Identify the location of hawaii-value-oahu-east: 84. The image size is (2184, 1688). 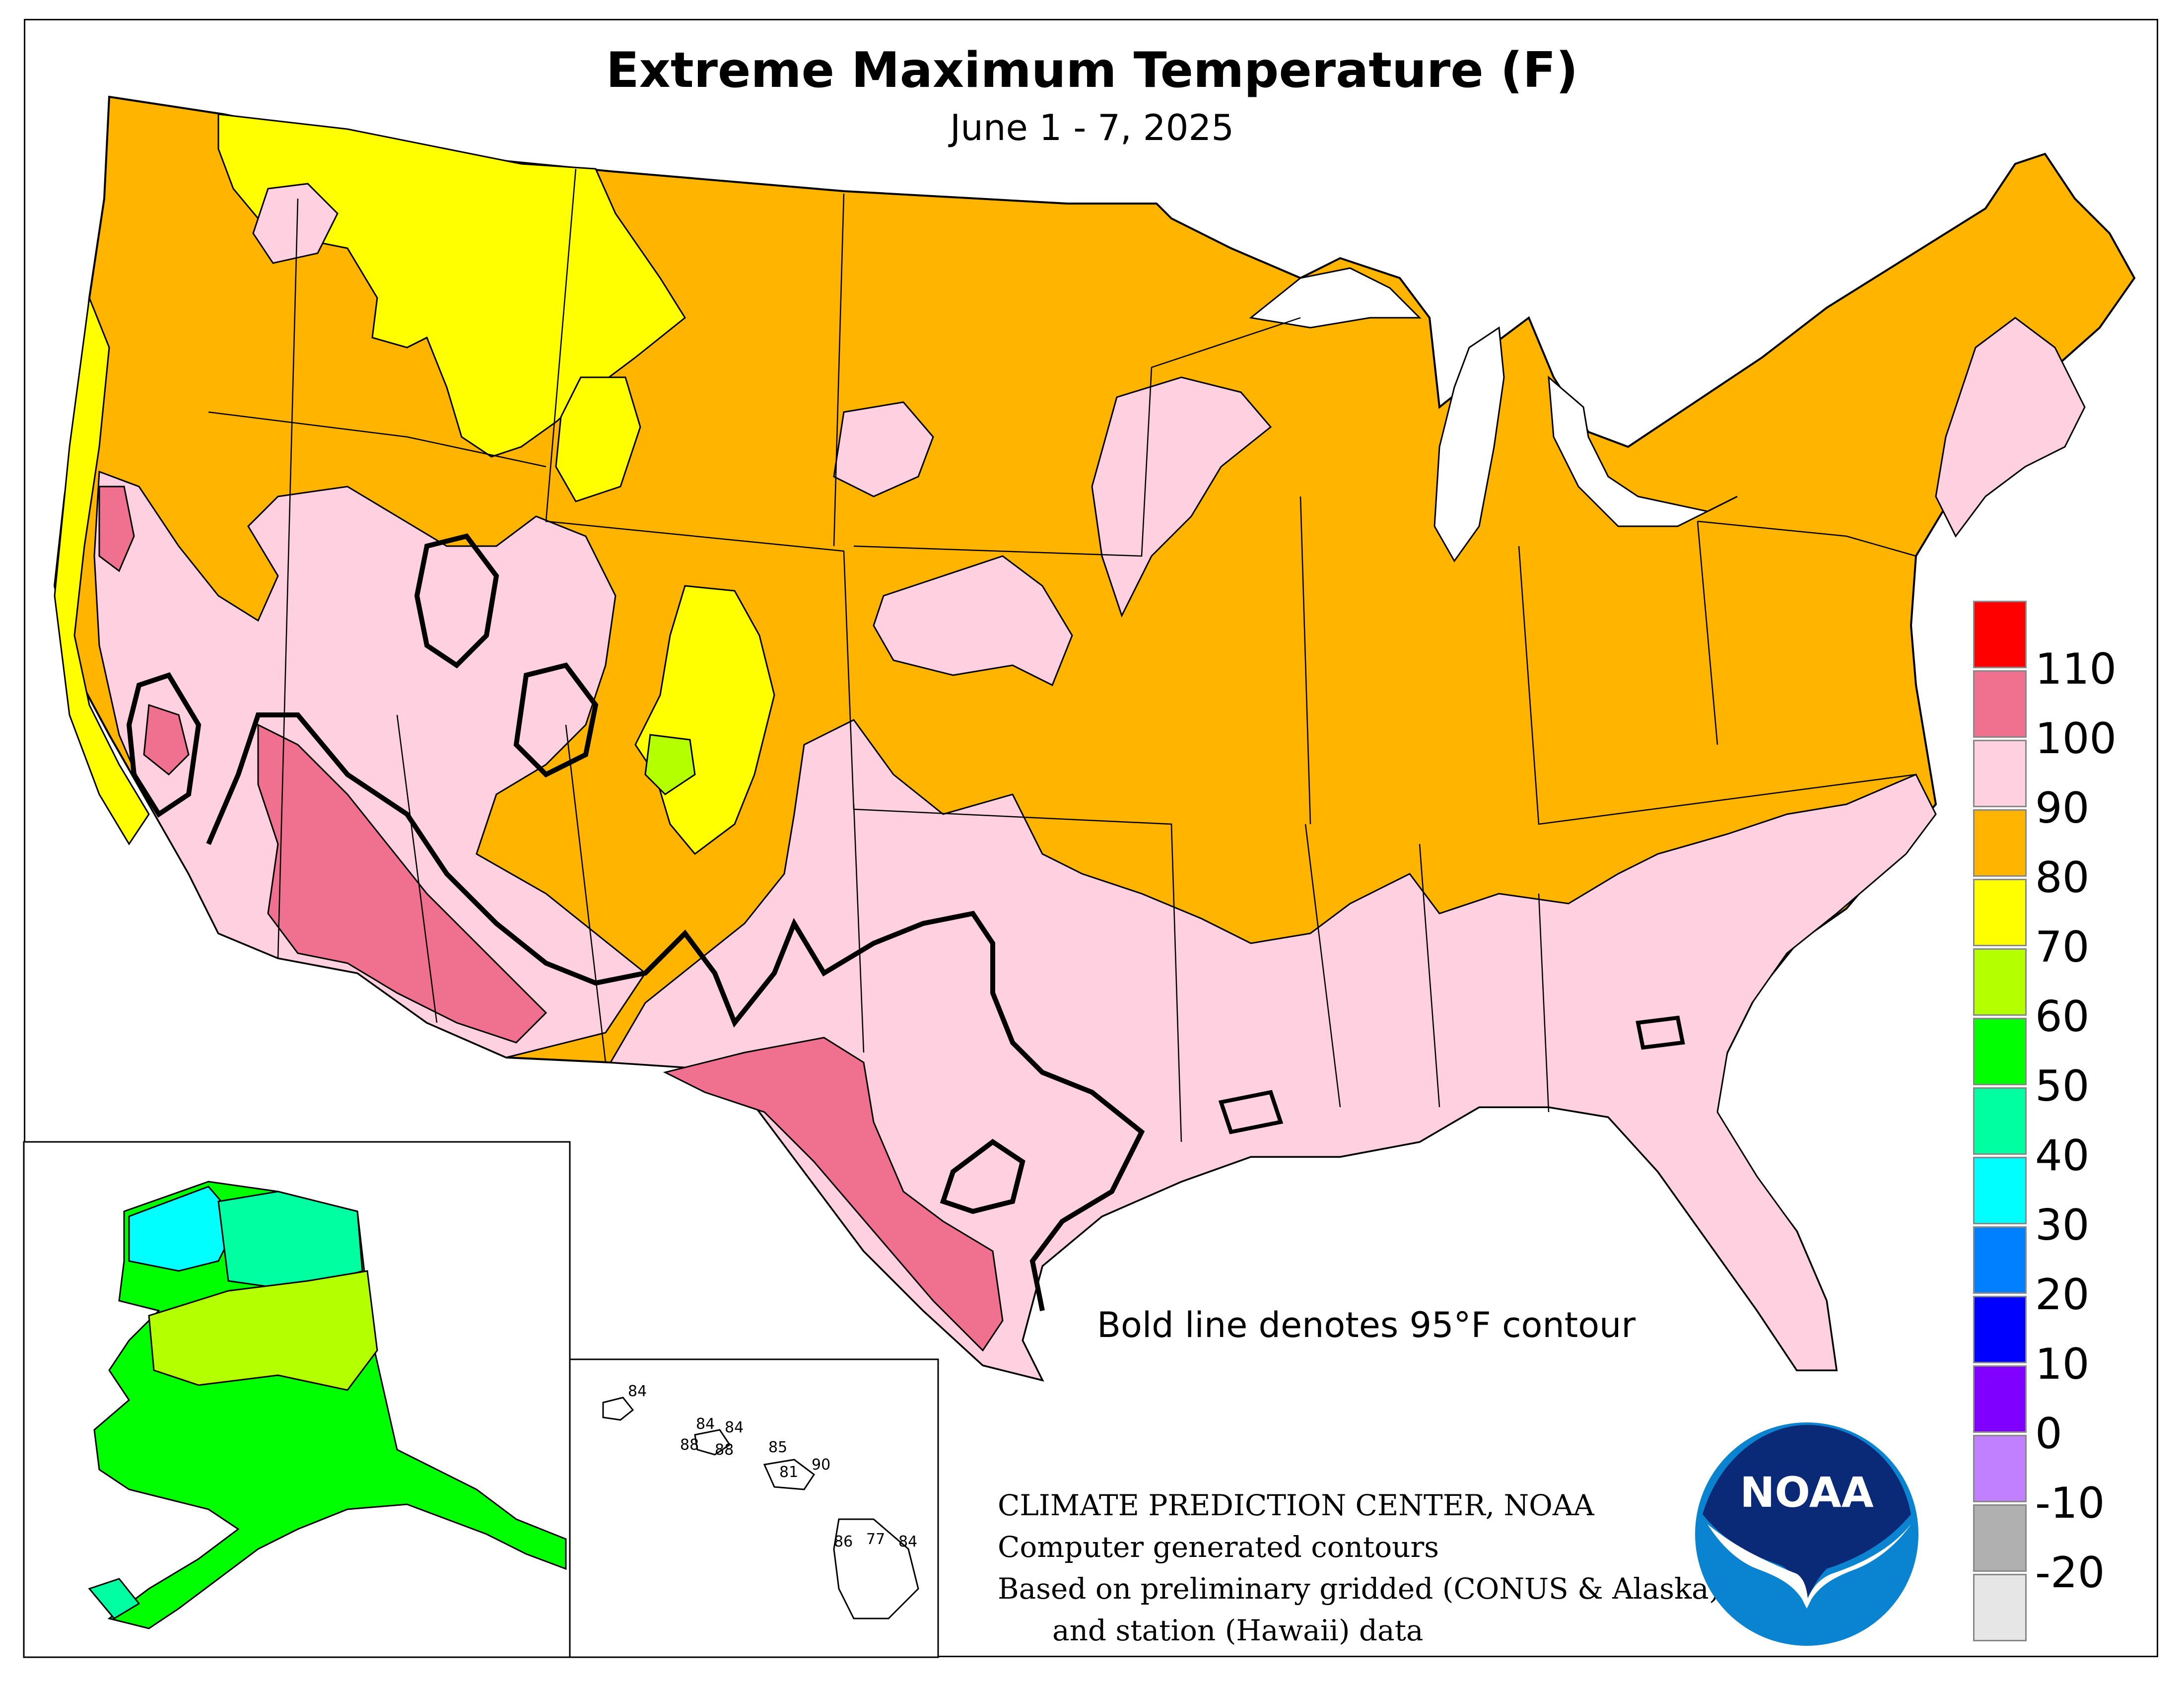
(734, 1427).